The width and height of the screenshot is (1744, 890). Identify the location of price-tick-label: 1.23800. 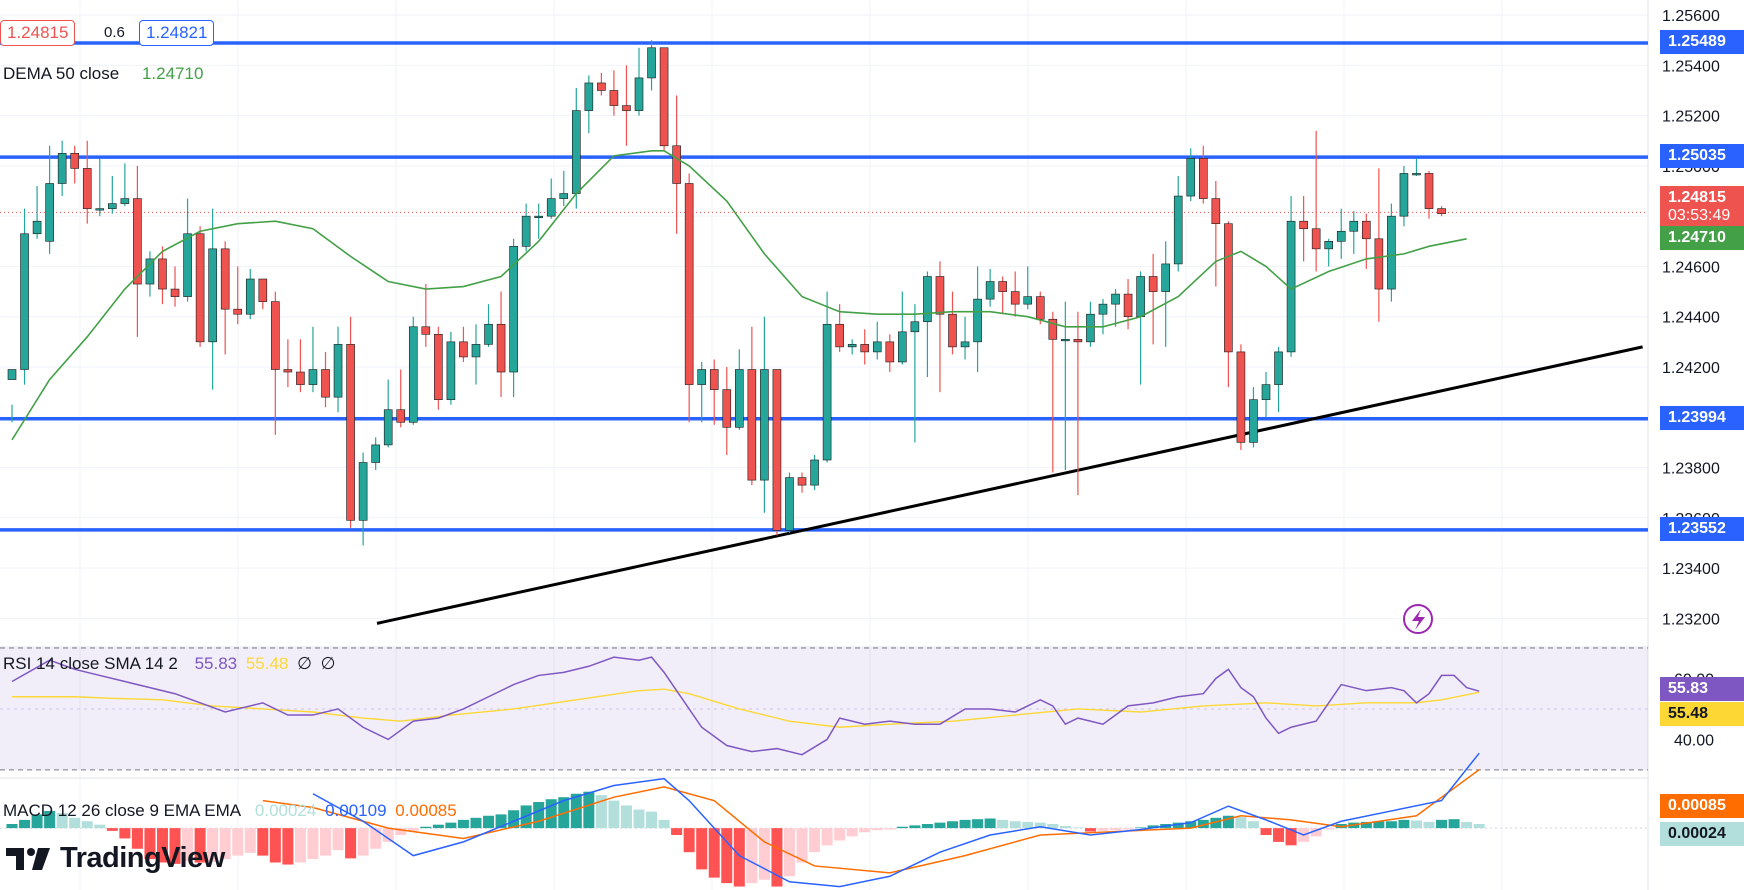
(1691, 469).